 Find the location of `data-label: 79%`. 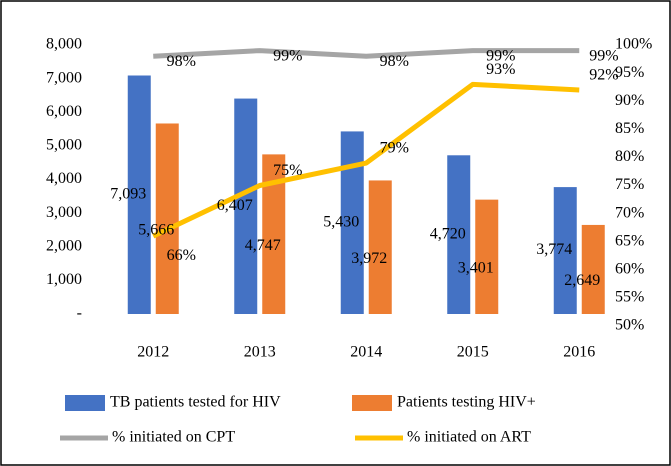

data-label: 79% is located at coordinates (394, 148).